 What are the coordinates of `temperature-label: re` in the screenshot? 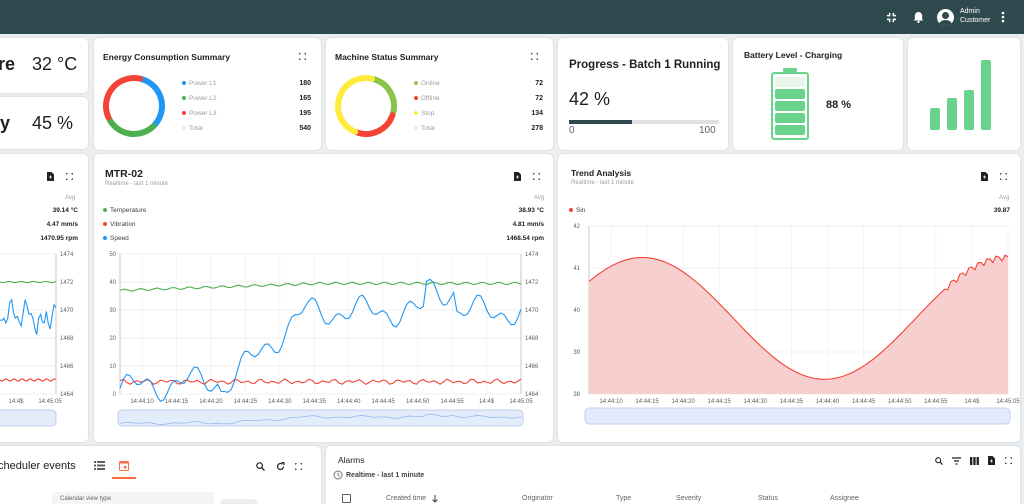 It's located at (8, 64).